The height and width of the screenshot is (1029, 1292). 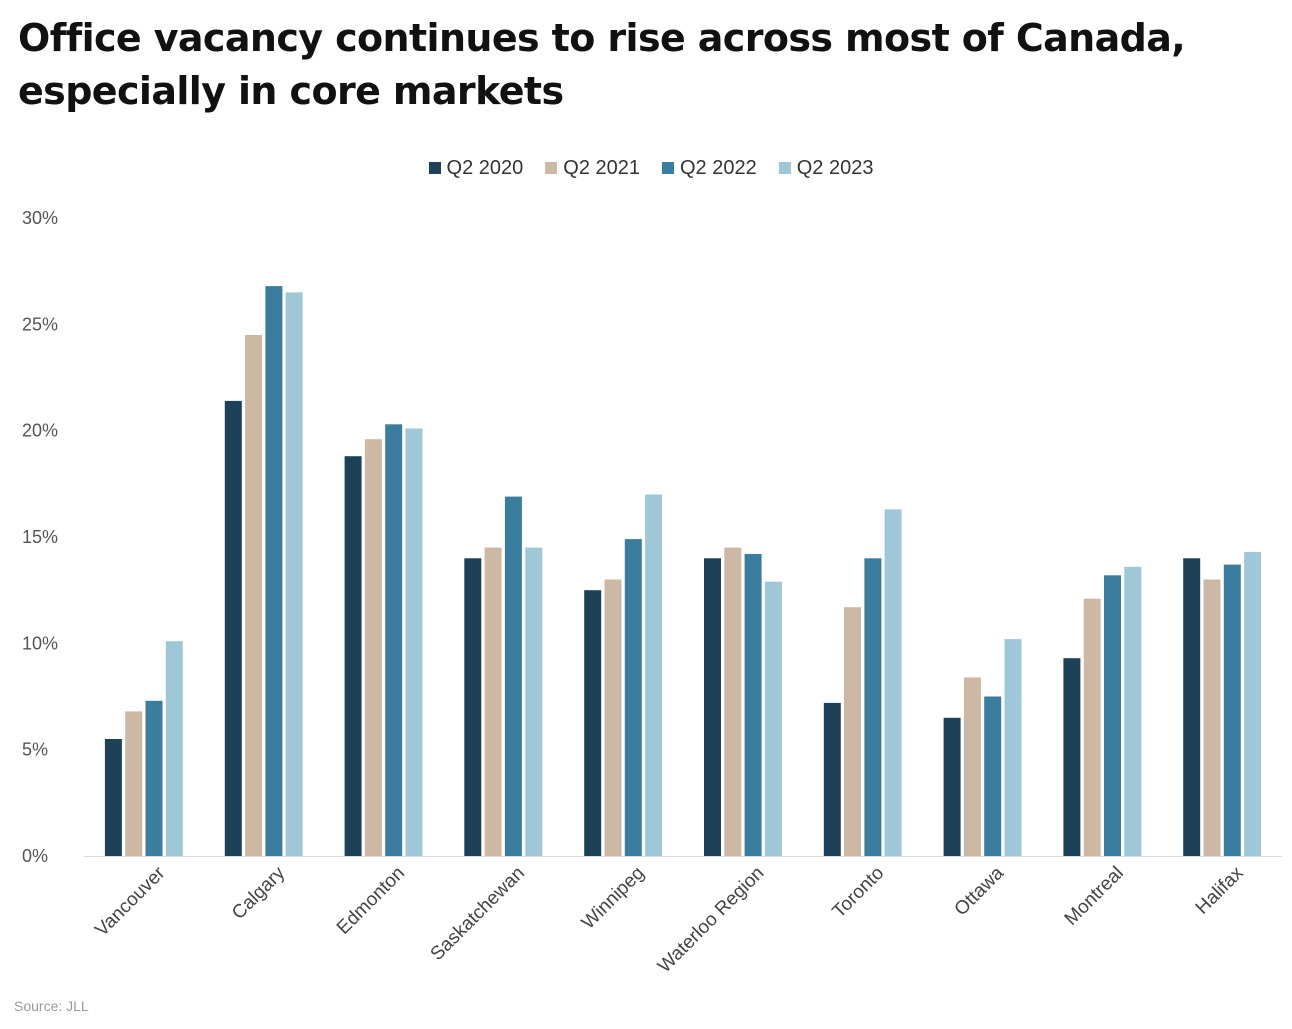 I want to click on x-tick-label: Toronto, so click(x=859, y=893).